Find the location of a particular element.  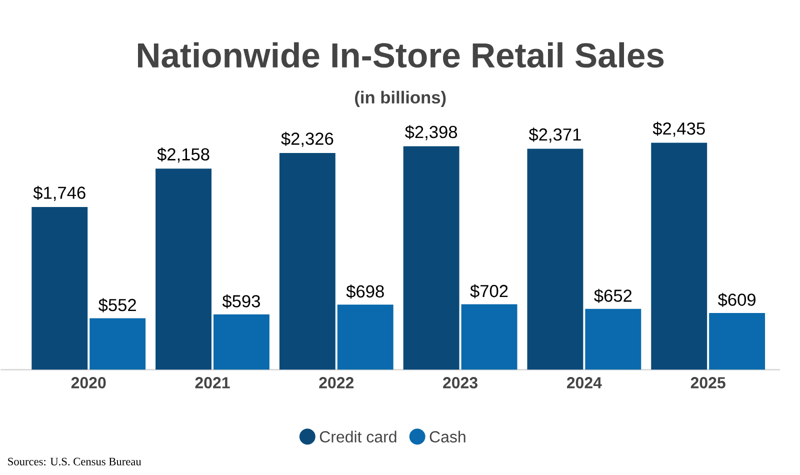

data-label: $2,158 is located at coordinates (183, 155).